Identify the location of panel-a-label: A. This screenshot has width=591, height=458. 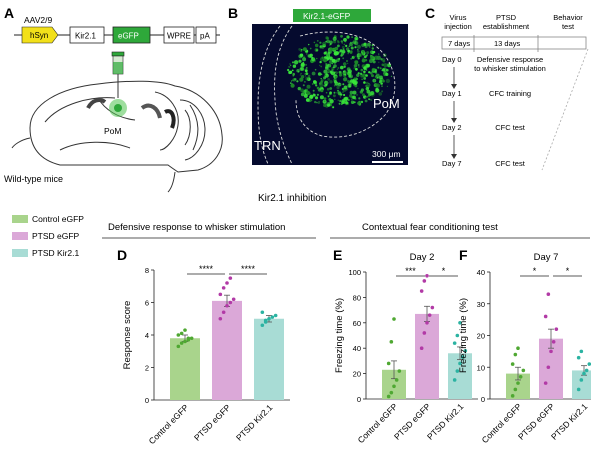
(9, 13).